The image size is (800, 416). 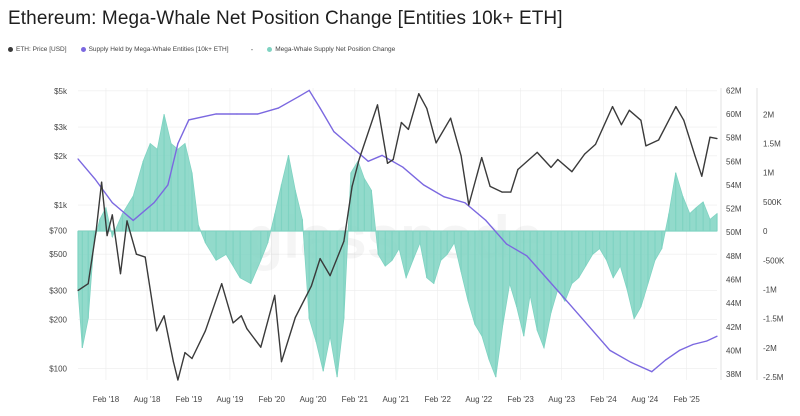 I want to click on x-tick-label: Feb '22, so click(x=437, y=399).